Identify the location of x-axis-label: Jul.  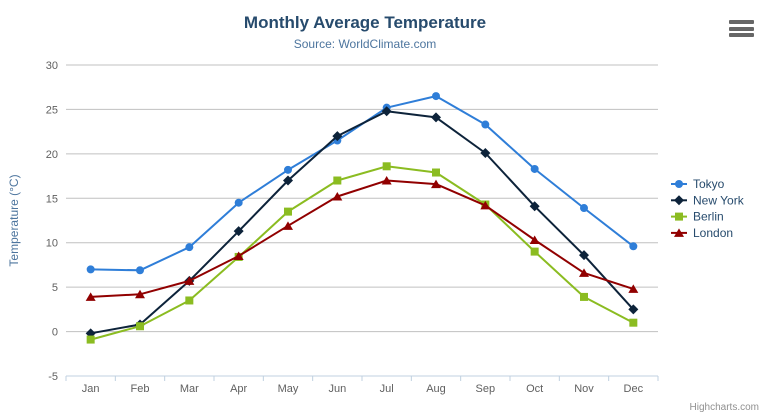
(387, 389).